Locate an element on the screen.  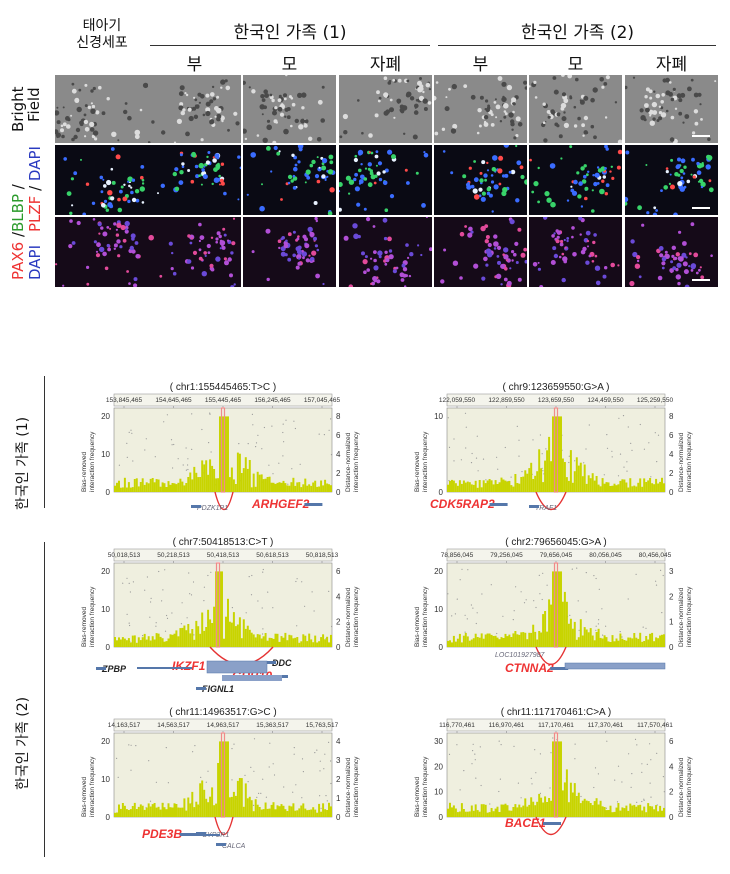
y-tick-label: 20 is located at coordinates (438, 571).